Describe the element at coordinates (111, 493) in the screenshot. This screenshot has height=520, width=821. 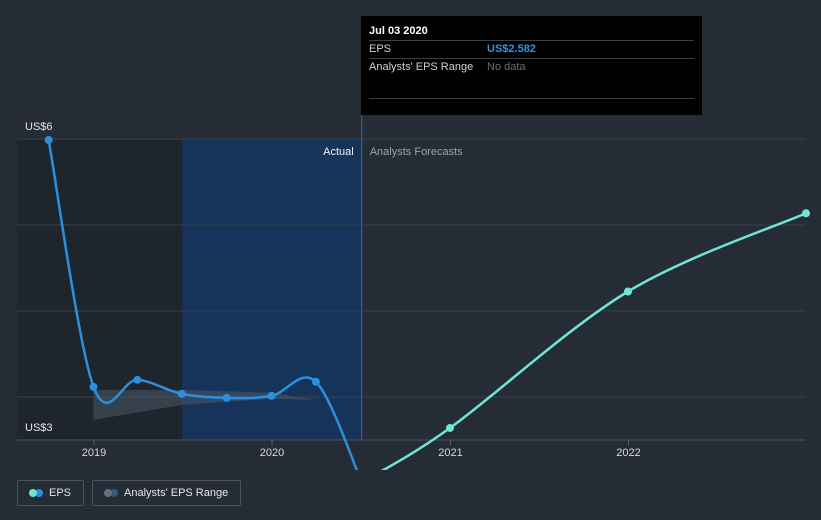
I see `eps-range-legend-icon` at that location.